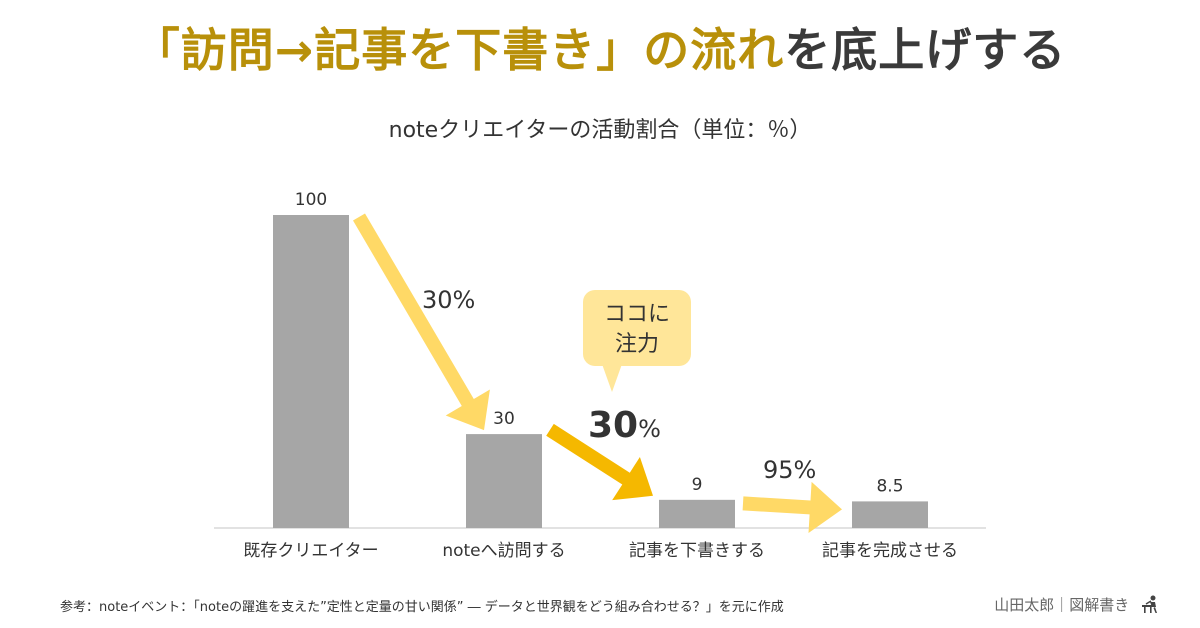  What do you see at coordinates (504, 419) in the screenshot?
I see `bar-value-label-1: 30` at bounding box center [504, 419].